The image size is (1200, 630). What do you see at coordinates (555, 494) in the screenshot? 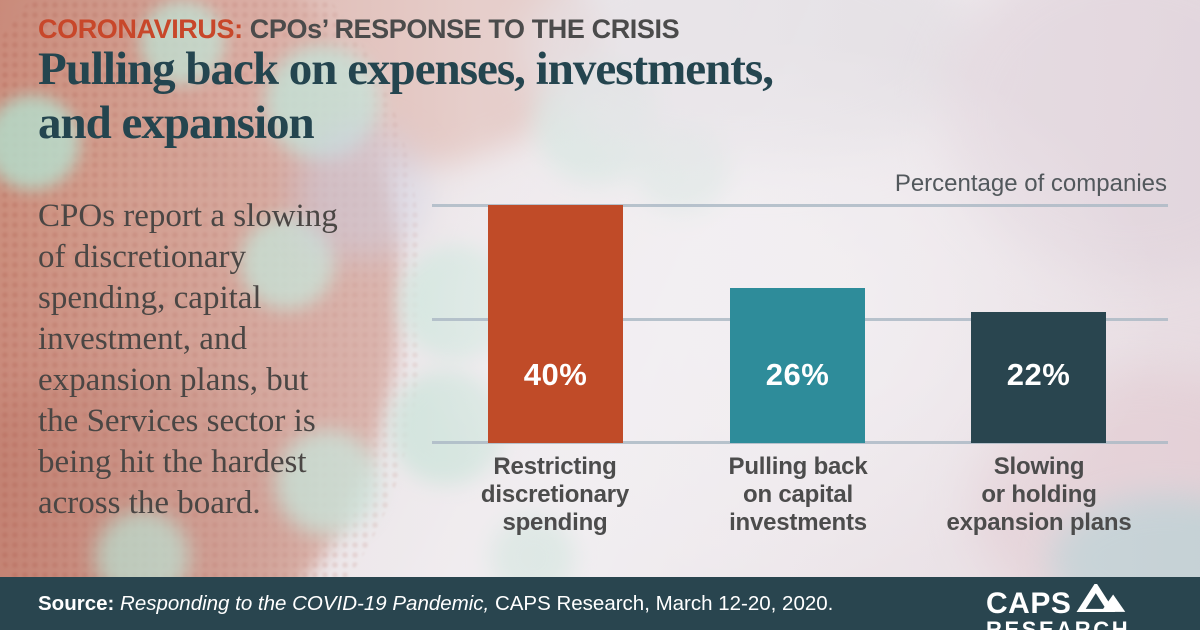
I see `category-label-1: Restricting discretionary spending` at bounding box center [555, 494].